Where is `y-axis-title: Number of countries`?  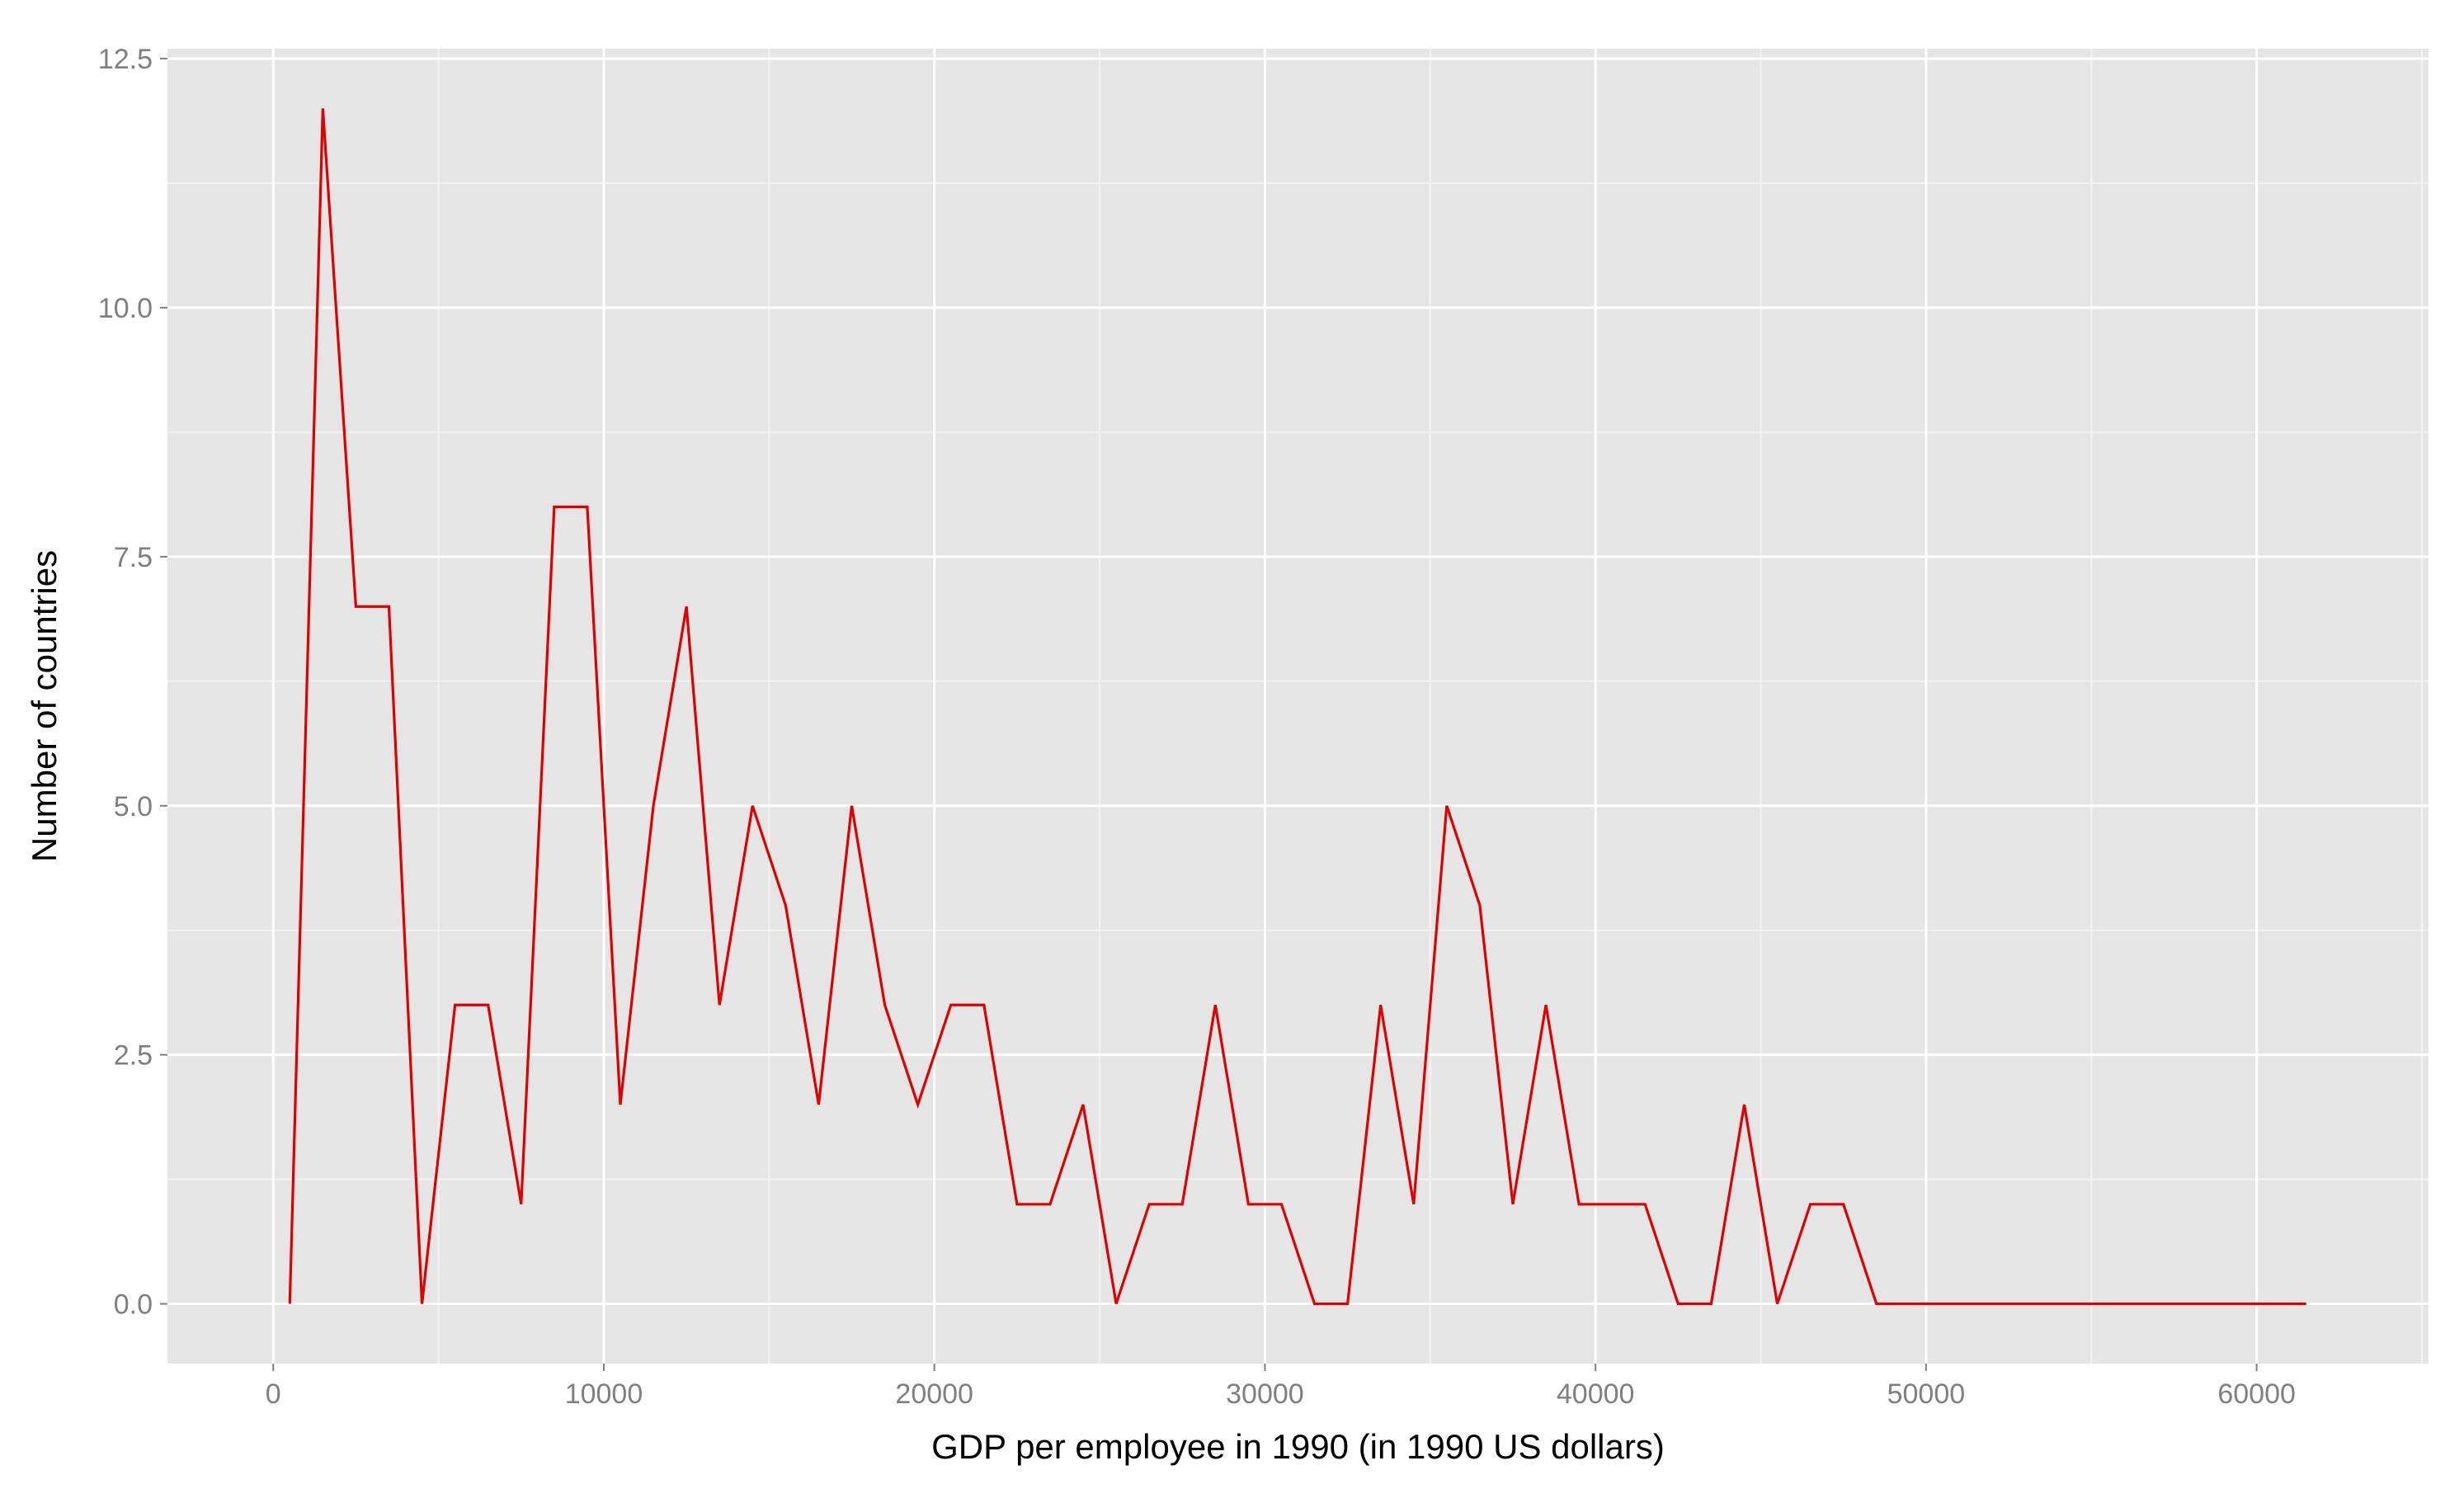 y-axis-title: Number of countries is located at coordinates (44, 706).